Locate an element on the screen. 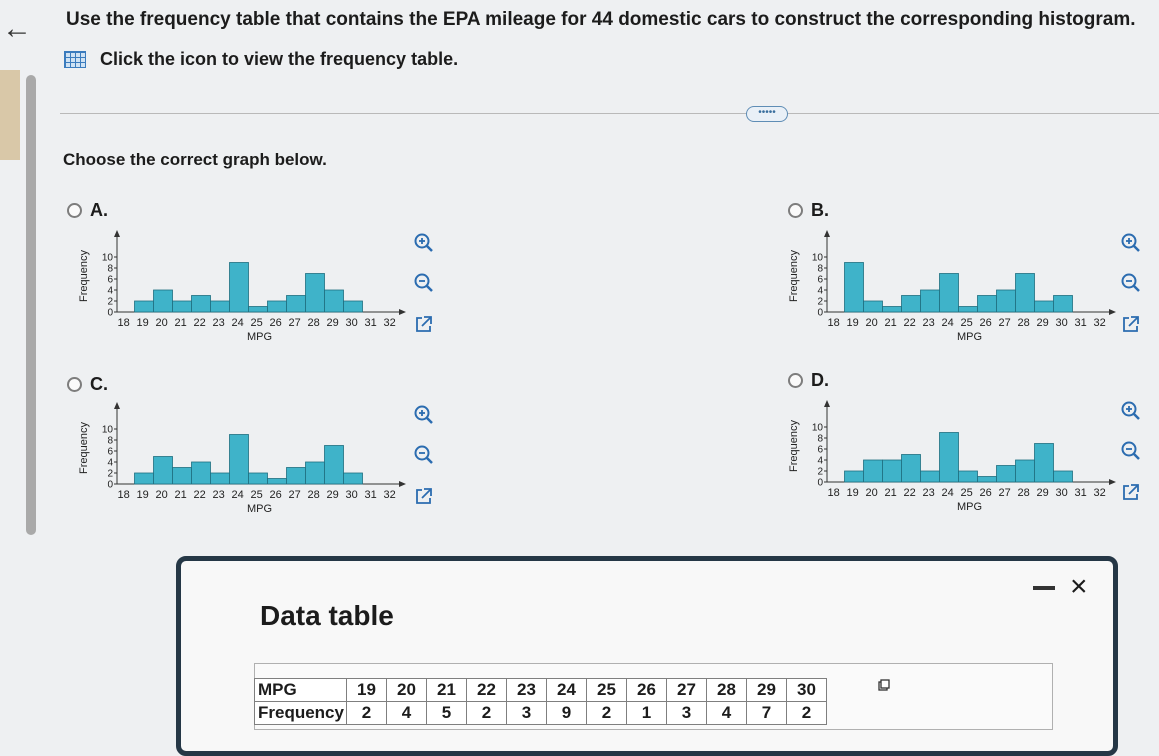 The width and height of the screenshot is (1159, 756). radio-c is located at coordinates (74, 384).